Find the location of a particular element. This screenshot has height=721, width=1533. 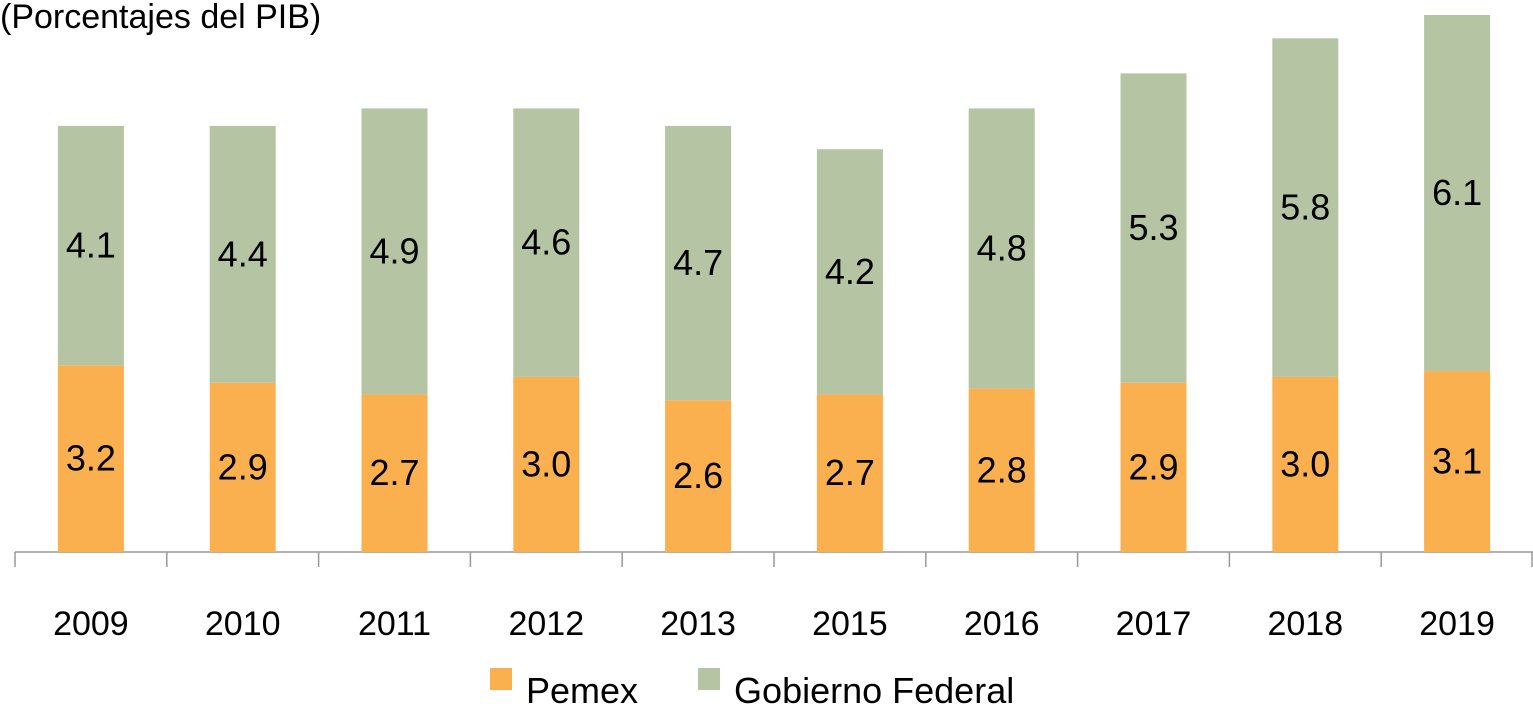

x-tick-label: 2017 is located at coordinates (1154, 624).